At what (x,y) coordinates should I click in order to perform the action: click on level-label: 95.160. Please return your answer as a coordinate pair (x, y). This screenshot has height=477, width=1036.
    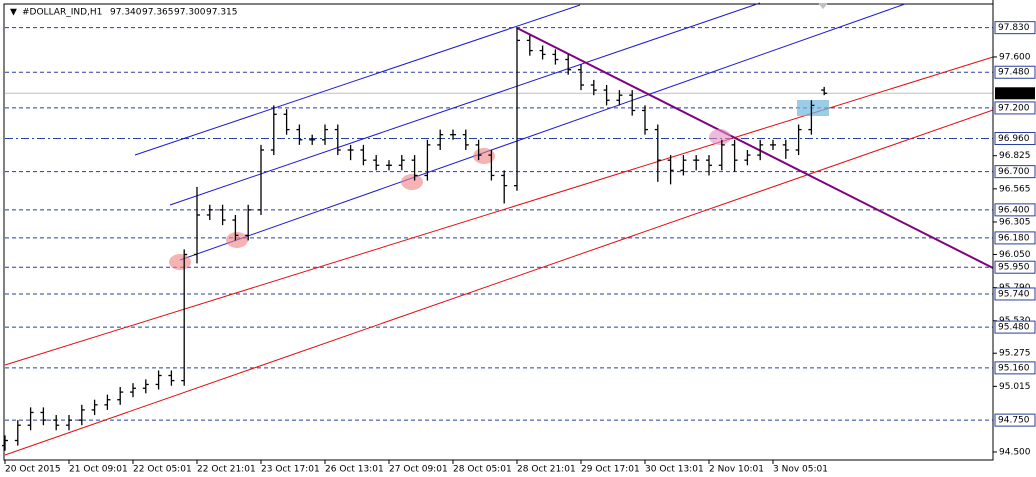
    Looking at the image, I should click on (1014, 368).